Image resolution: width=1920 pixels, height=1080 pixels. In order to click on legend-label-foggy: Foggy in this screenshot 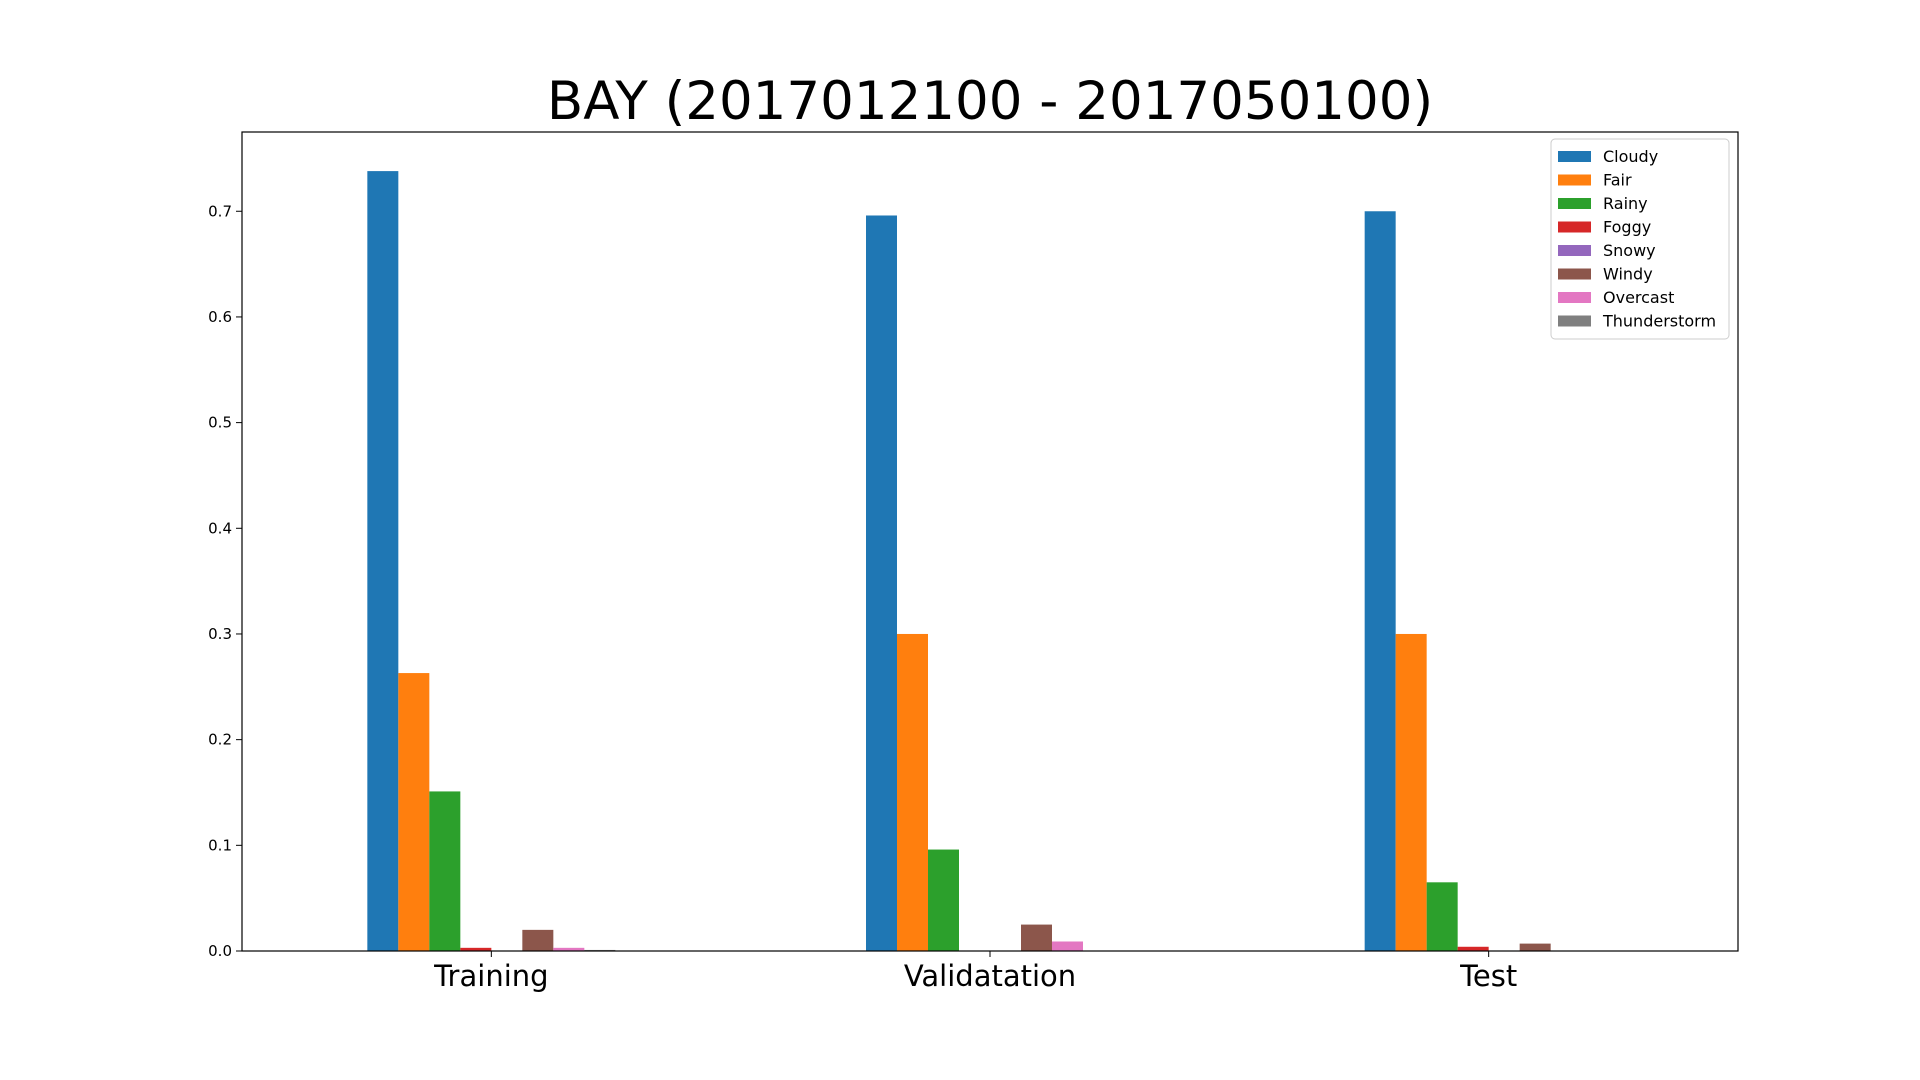, I will do `click(1627, 227)`.